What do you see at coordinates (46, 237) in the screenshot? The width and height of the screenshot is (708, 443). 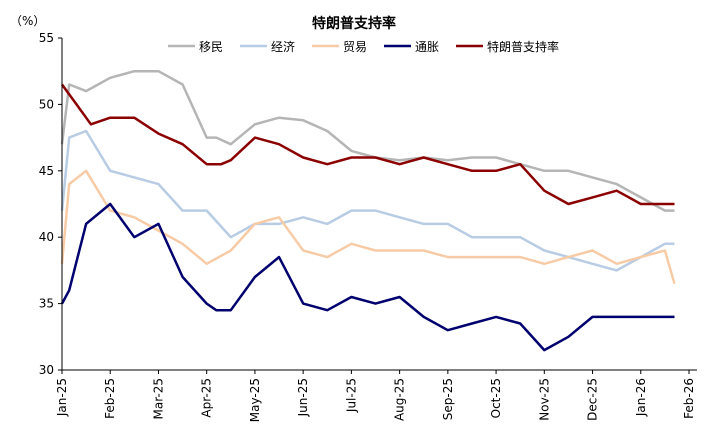 I see `y-tick-label: 40` at bounding box center [46, 237].